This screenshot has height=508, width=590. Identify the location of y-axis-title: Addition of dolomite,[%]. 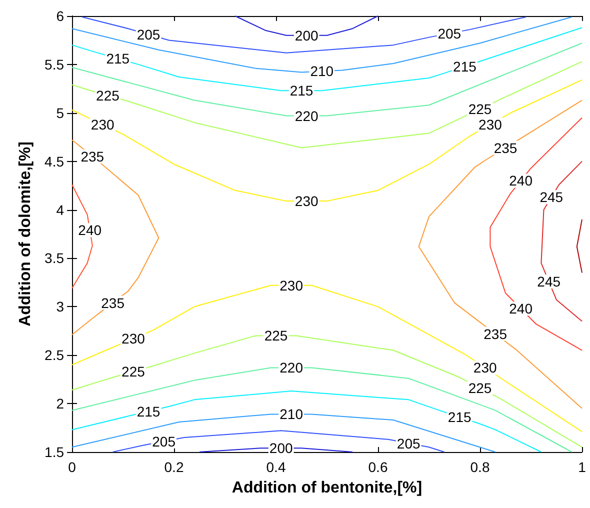
(25, 234).